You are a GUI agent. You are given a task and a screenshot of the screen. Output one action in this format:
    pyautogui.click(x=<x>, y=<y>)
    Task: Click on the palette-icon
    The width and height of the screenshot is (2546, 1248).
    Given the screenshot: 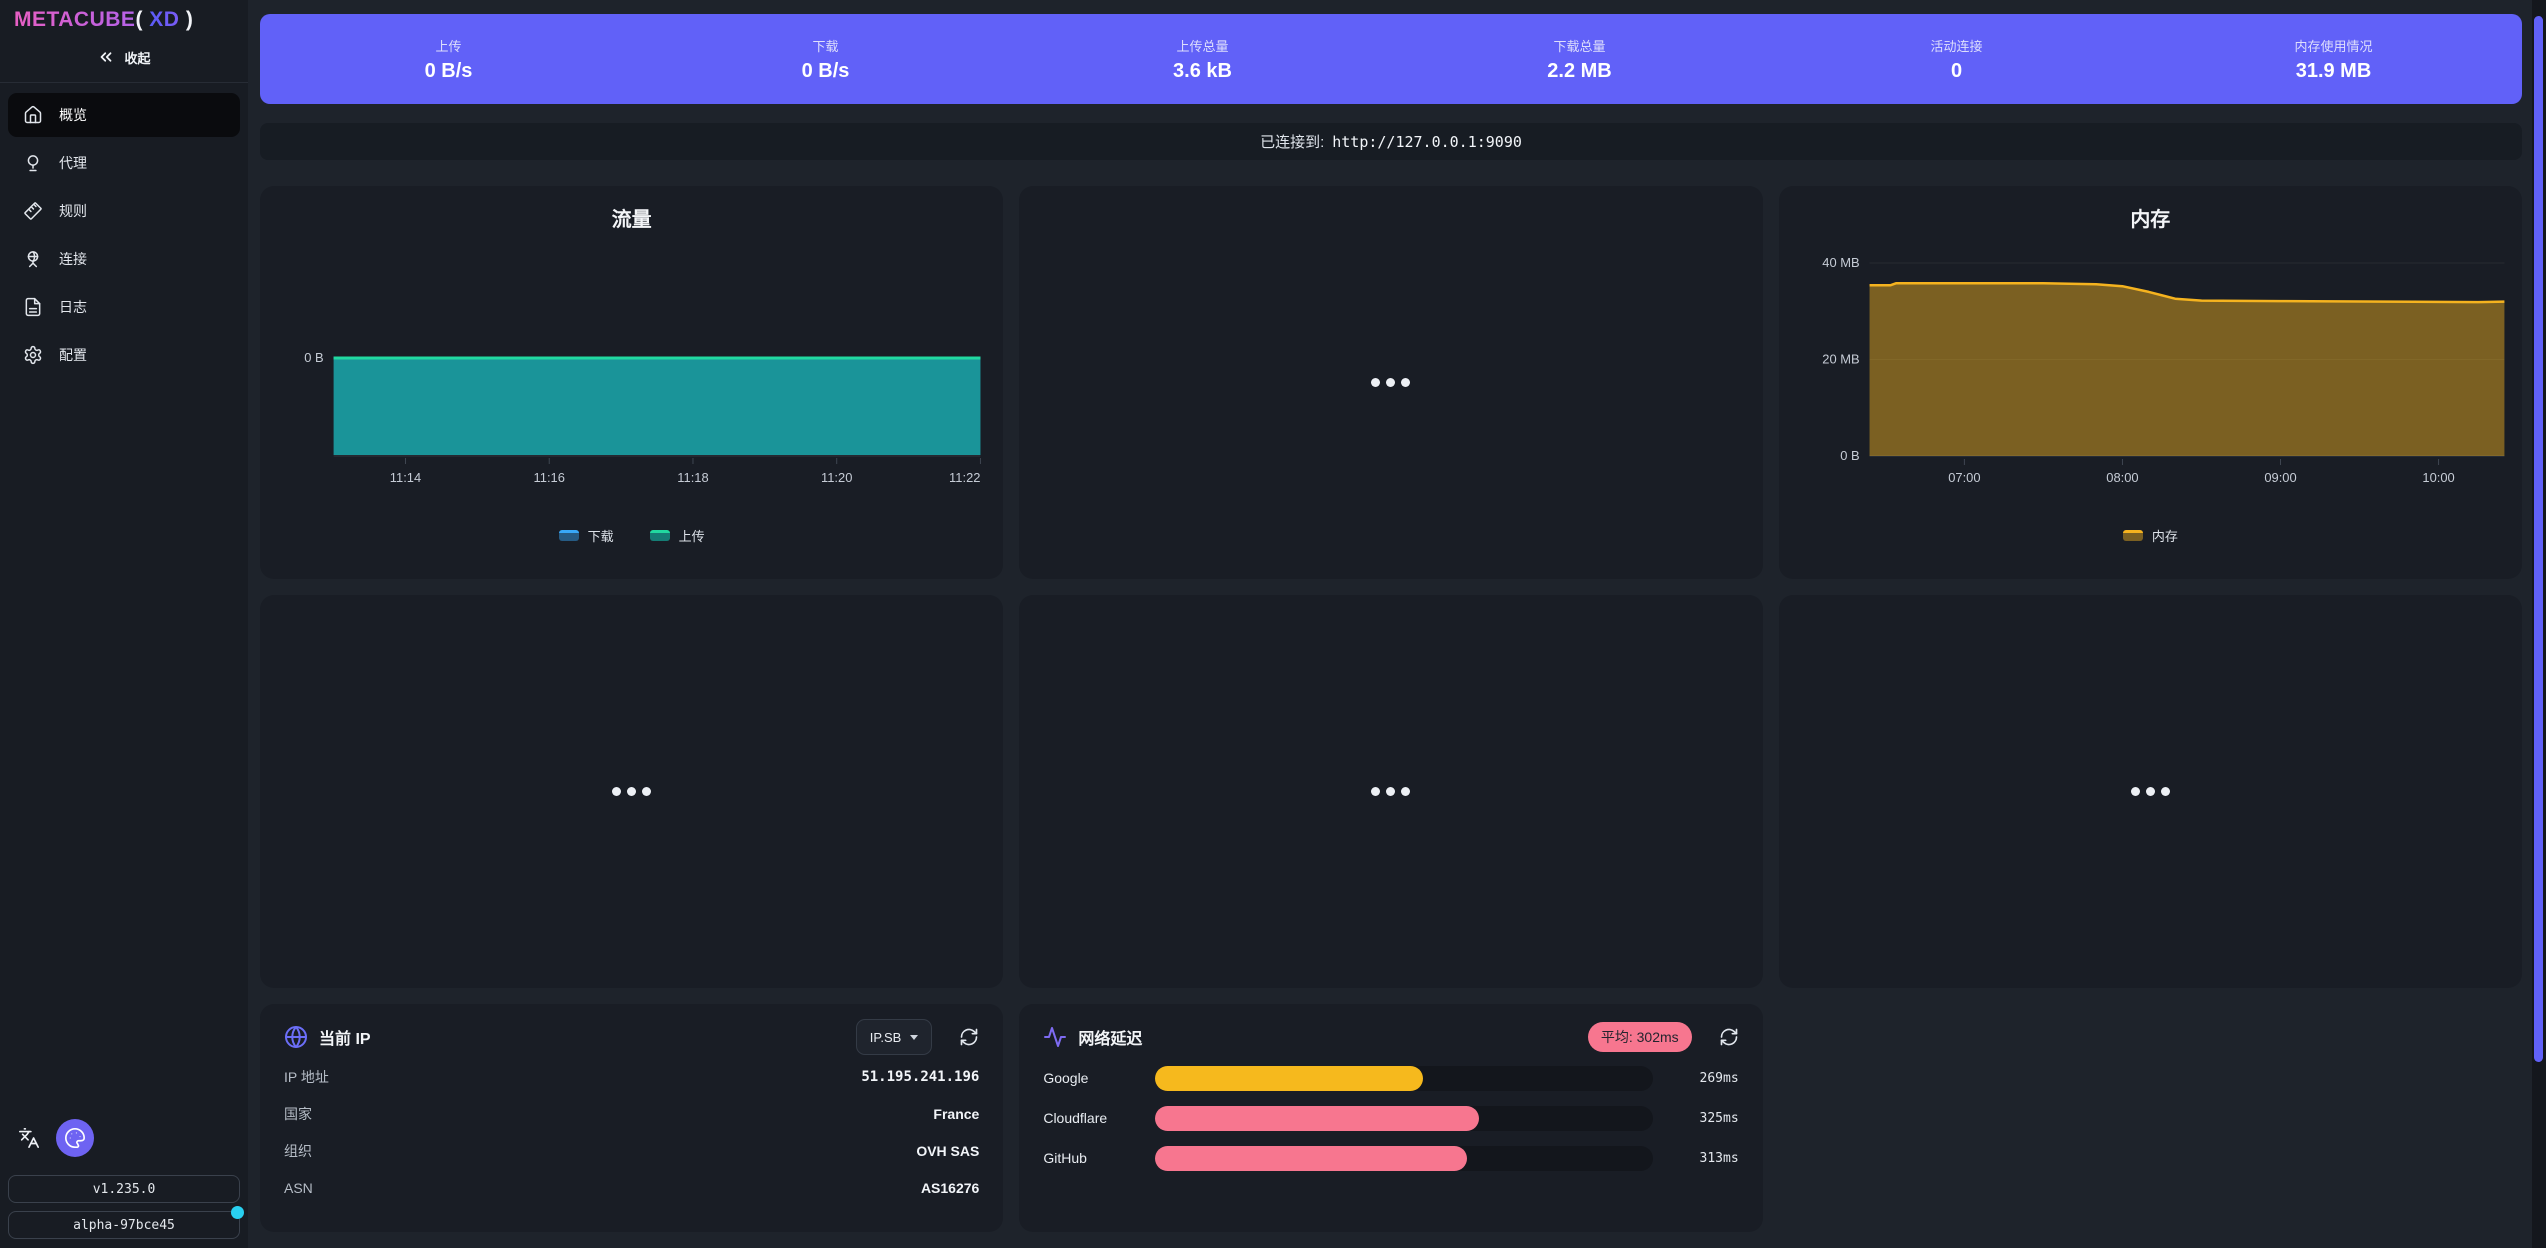 What is the action you would take?
    pyautogui.click(x=75, y=1138)
    